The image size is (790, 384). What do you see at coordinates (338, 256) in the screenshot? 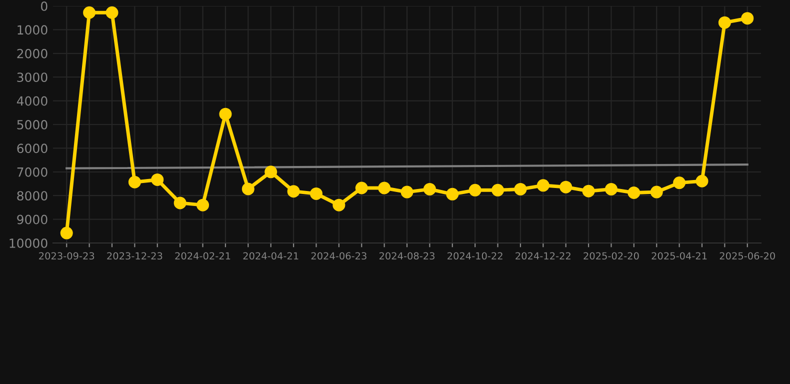
I see `x-tick-label: 2024-06-23` at bounding box center [338, 256].